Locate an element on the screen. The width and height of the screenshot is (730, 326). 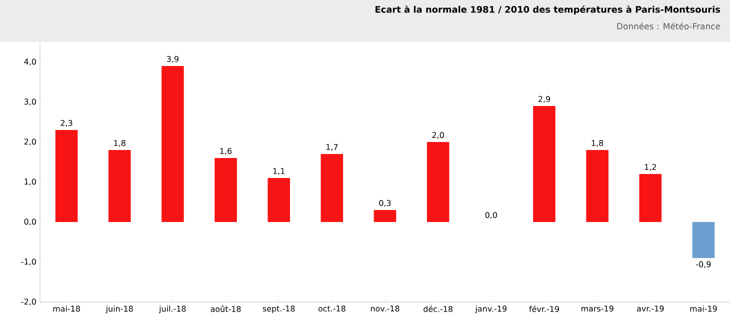
chart-subtitle: Données : Météo-France is located at coordinates (668, 26).